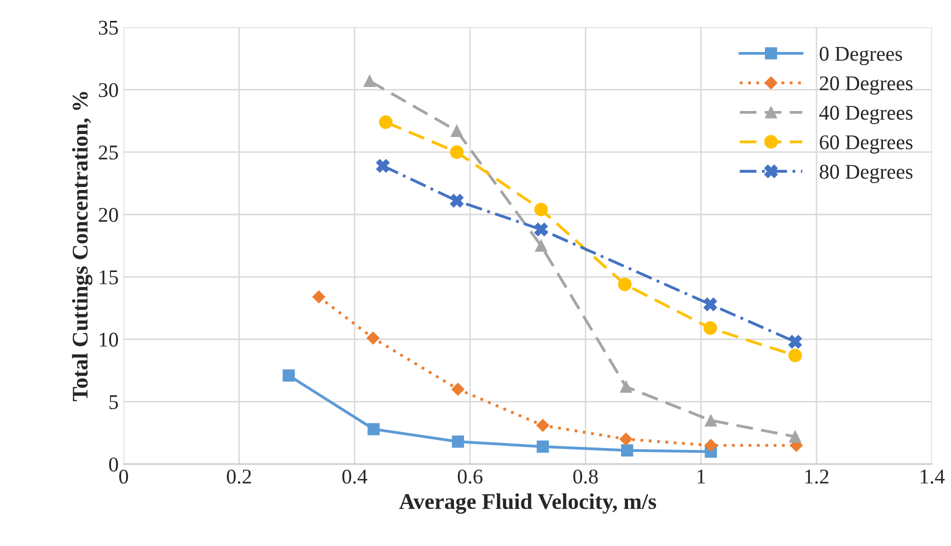 The image size is (951, 546). Describe the element at coordinates (527, 503) in the screenshot. I see `x-axis-title: Average Fluid Velocity, m/s` at that location.